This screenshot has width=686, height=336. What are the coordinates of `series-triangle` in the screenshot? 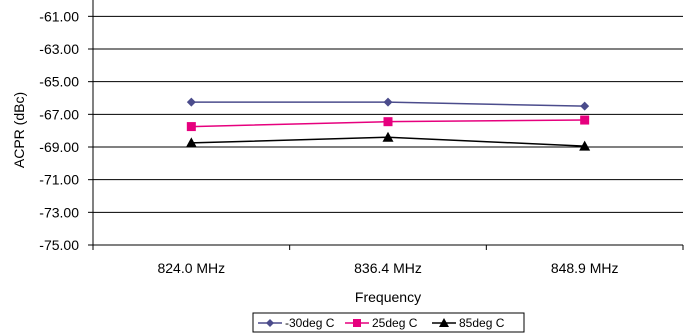 It's located at (388, 141).